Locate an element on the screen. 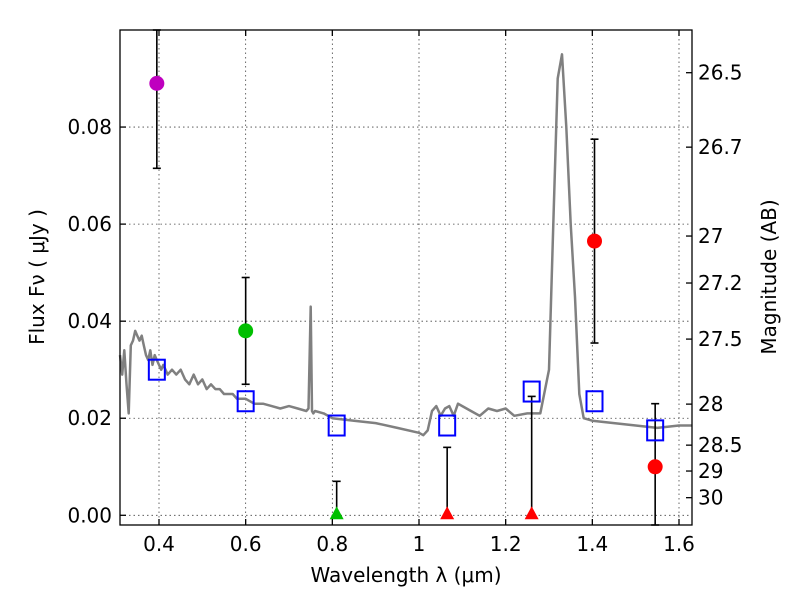 The image size is (800, 600). y-tick-label: 0.00 is located at coordinates (89, 515).